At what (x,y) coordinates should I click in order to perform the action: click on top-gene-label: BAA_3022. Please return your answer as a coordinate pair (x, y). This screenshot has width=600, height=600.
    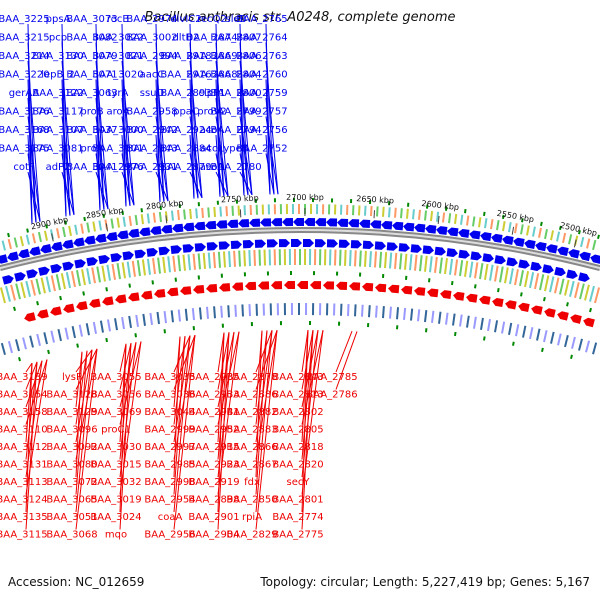
    Looking at the image, I should click on (117, 38).